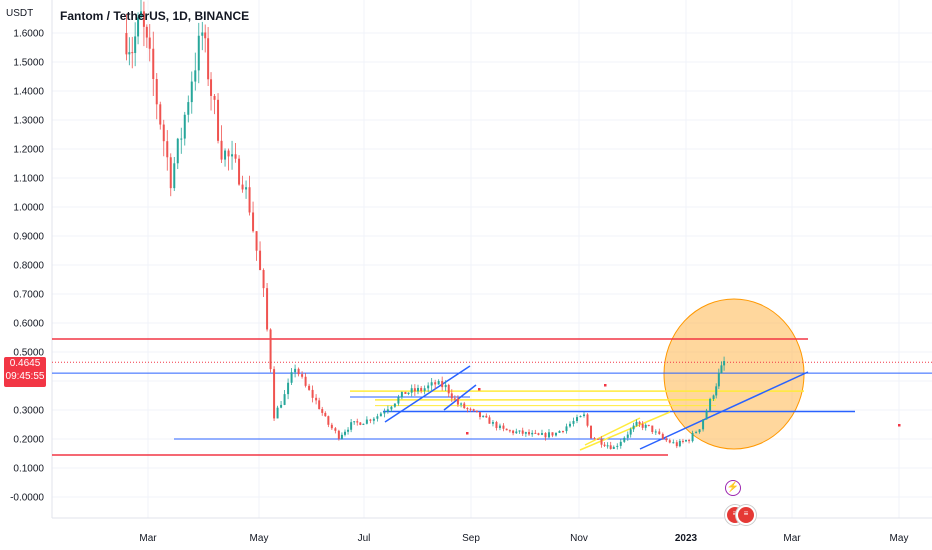 The height and width of the screenshot is (550, 932). I want to click on us-flag-icon: ≡, so click(746, 515).